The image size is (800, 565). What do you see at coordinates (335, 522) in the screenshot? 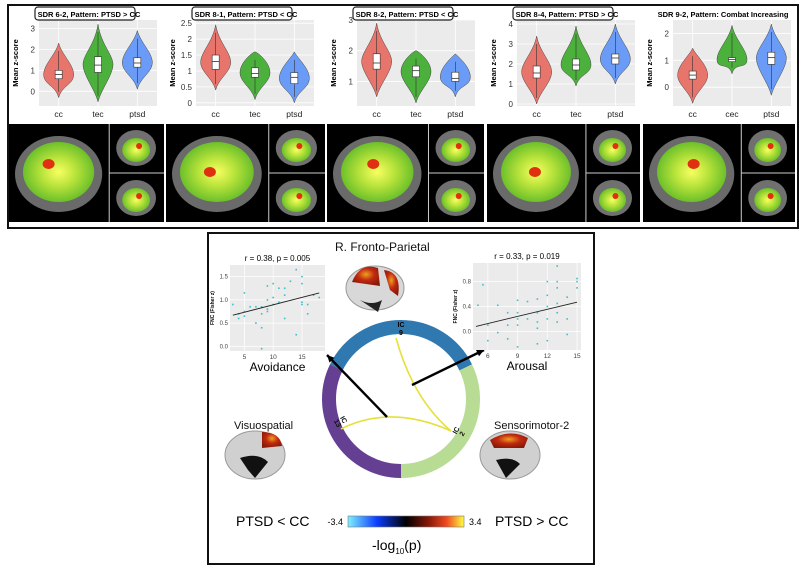
I see `colorbar-min: -3.4` at bounding box center [335, 522].